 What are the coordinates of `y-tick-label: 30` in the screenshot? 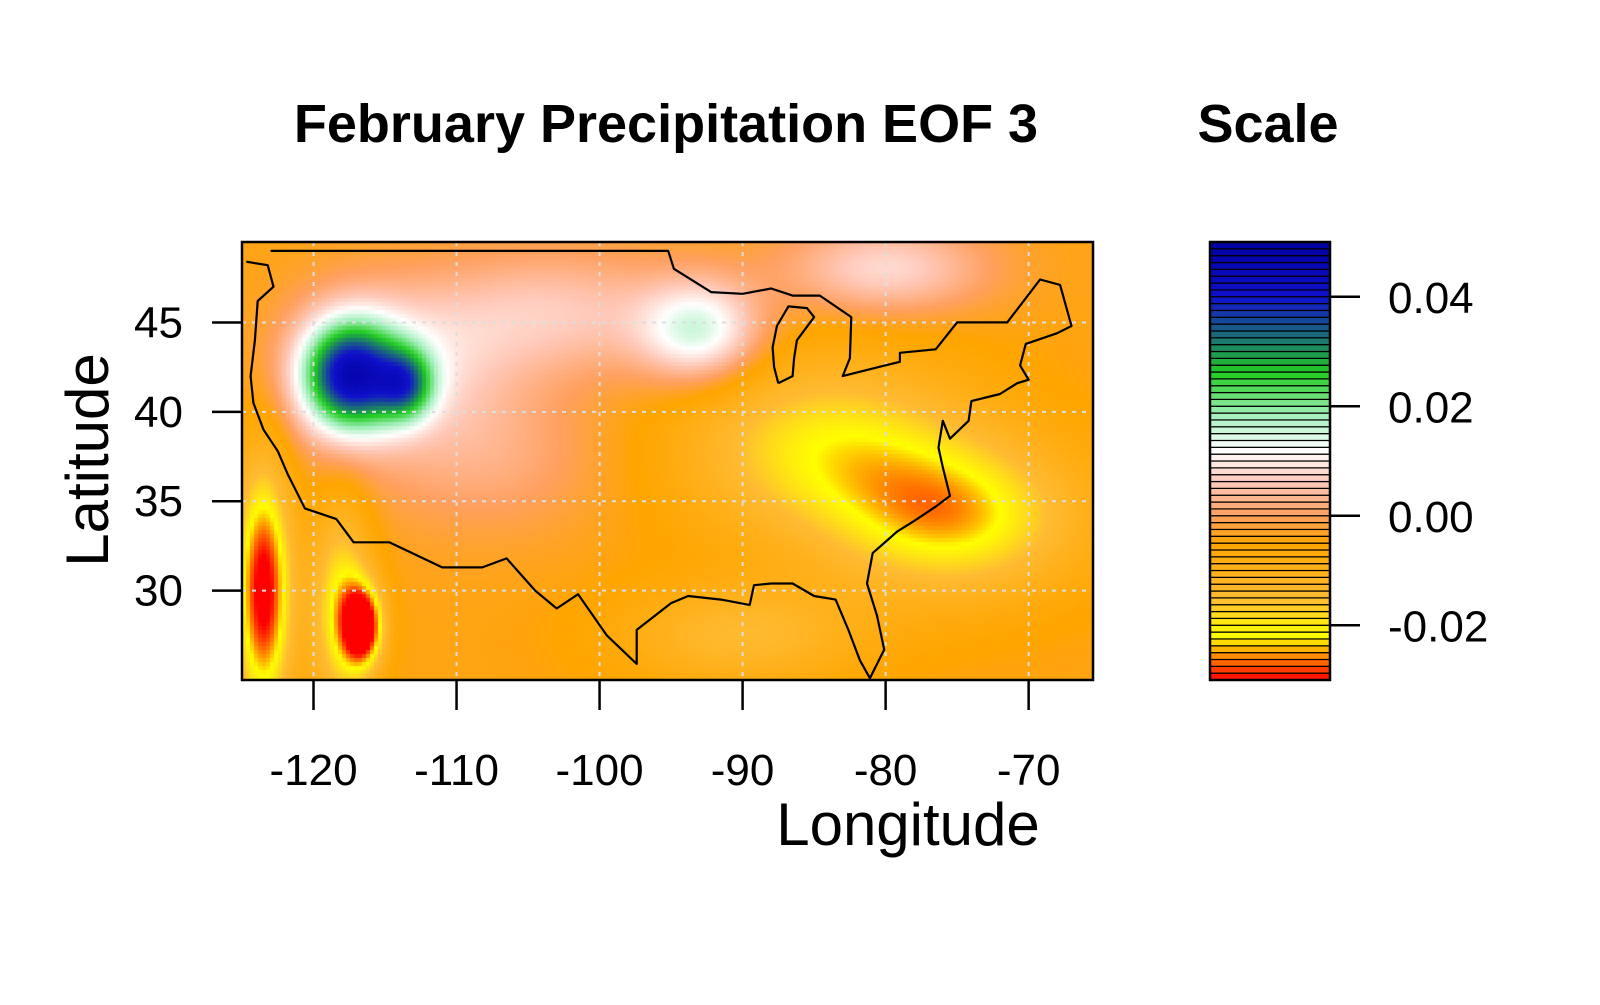 It's located at (158, 591).